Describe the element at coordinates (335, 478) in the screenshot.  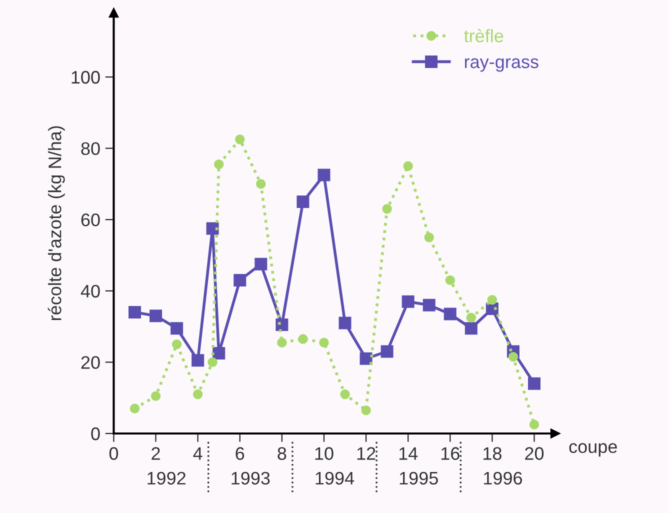
I see `text: 1994` at that location.